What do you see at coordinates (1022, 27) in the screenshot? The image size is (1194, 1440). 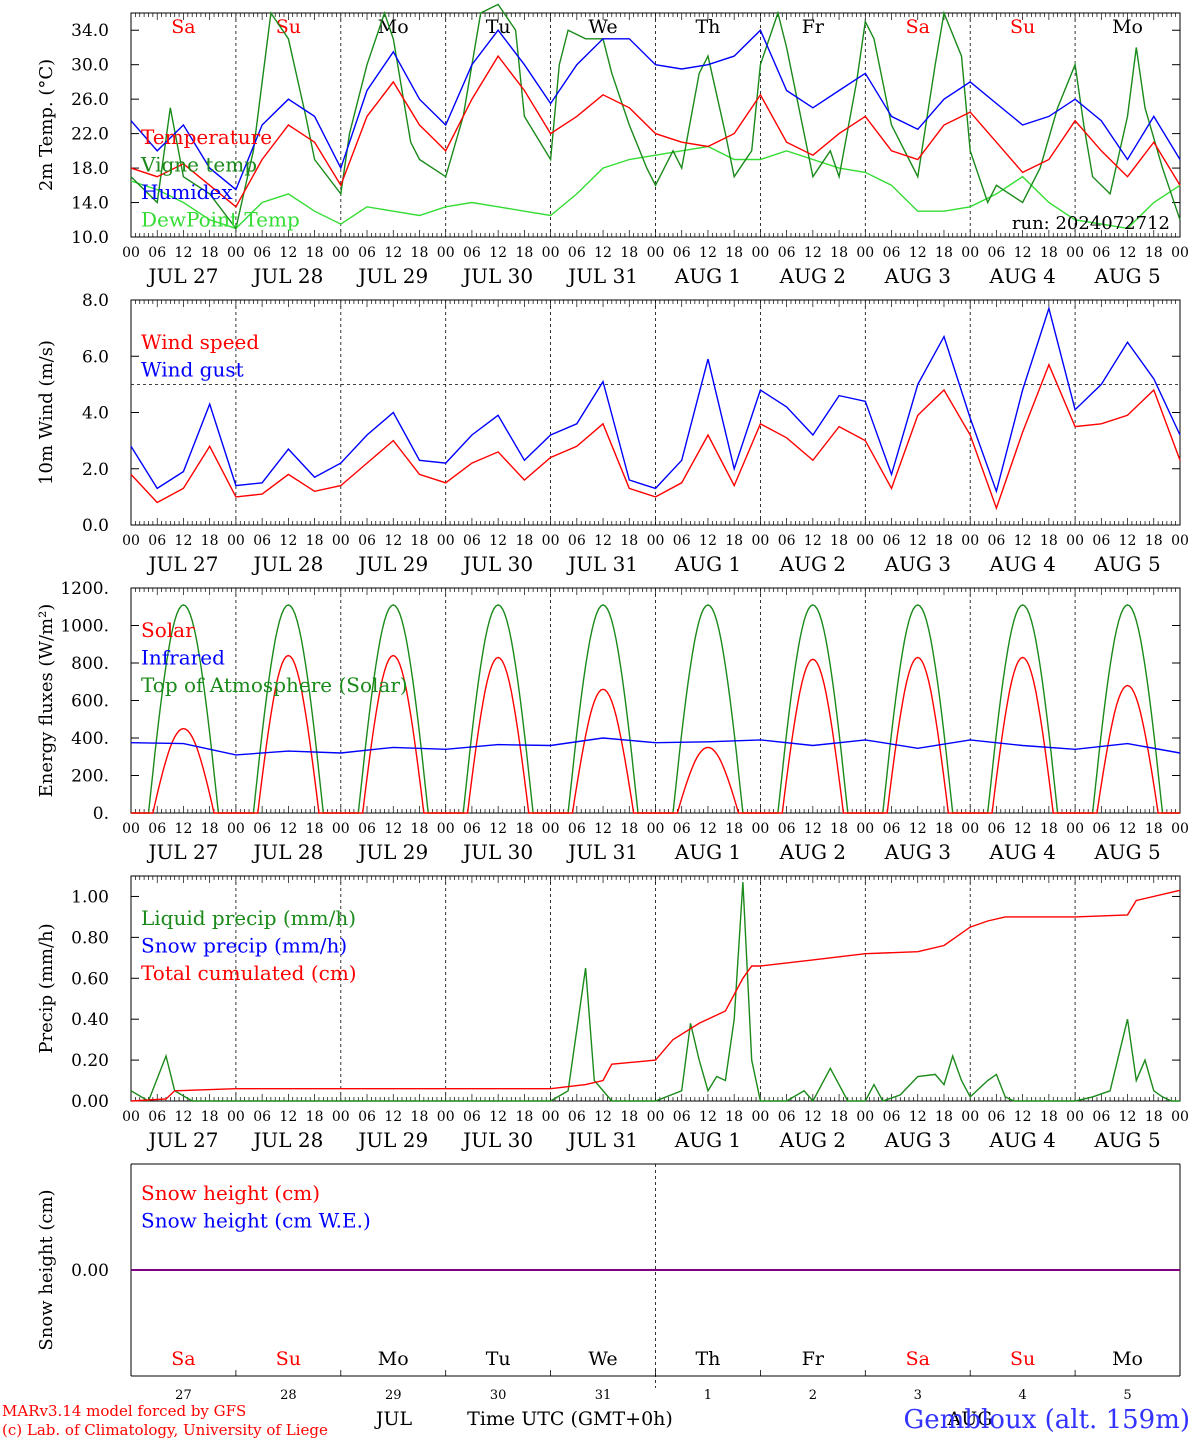 I see `weekday-label: Su` at bounding box center [1022, 27].